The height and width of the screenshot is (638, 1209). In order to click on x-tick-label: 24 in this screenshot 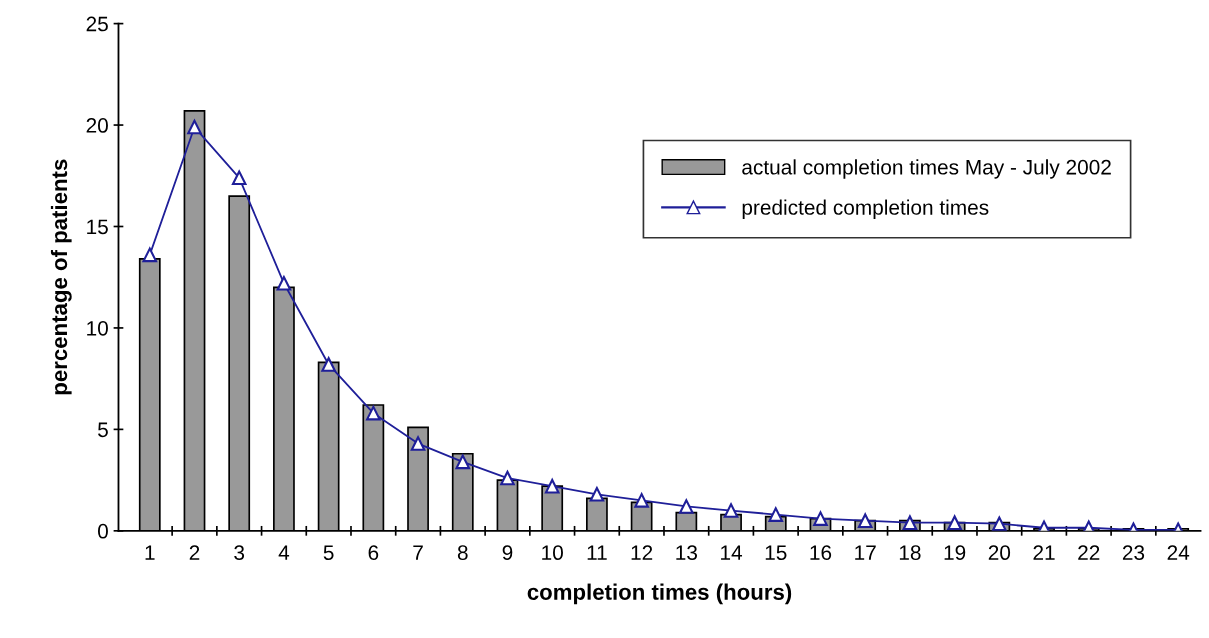, I will do `click(1178, 552)`.